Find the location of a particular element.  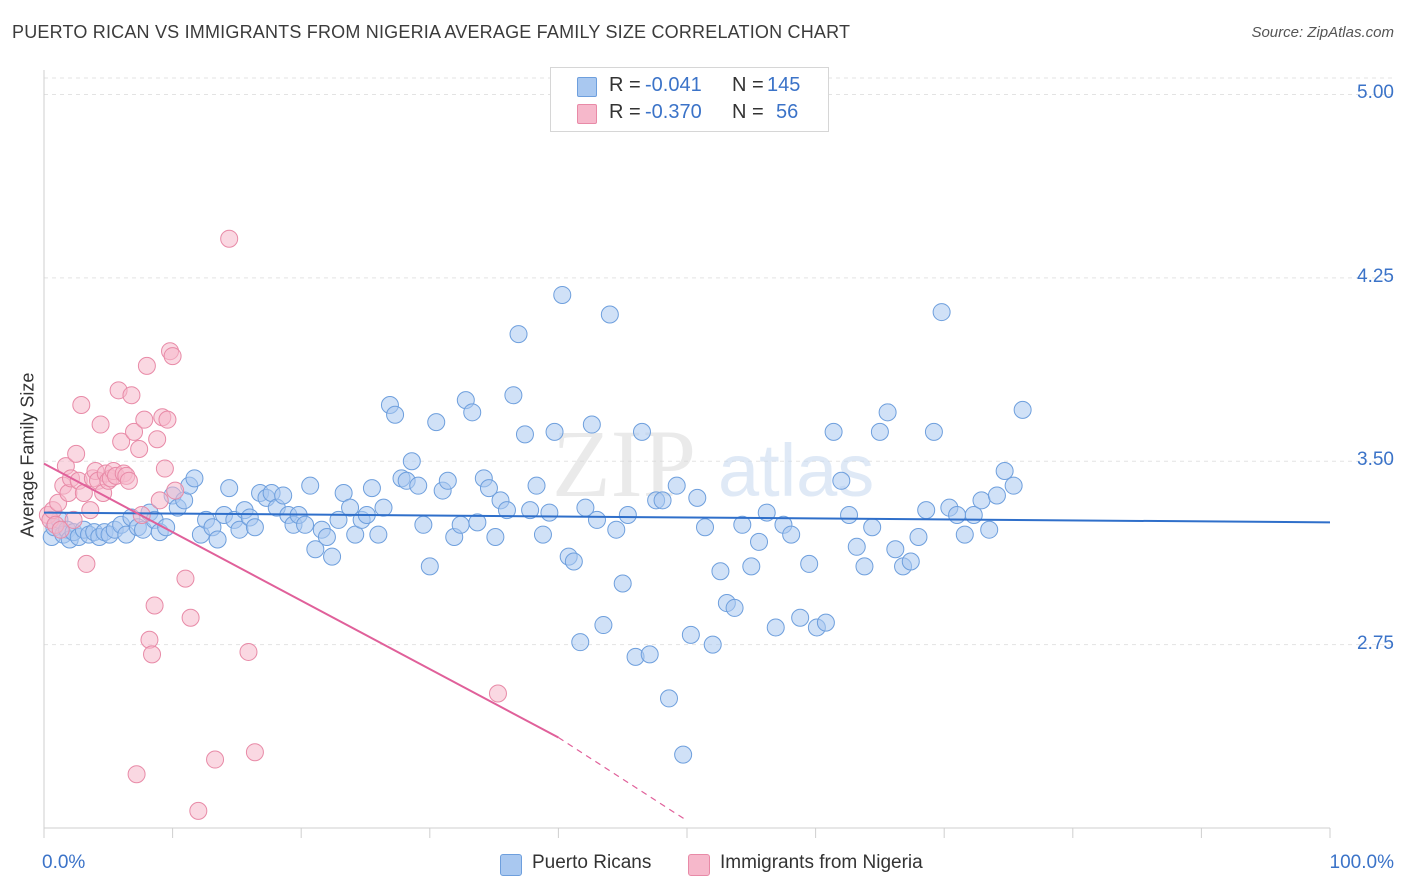

swatch-blue is located at coordinates (587, 87).